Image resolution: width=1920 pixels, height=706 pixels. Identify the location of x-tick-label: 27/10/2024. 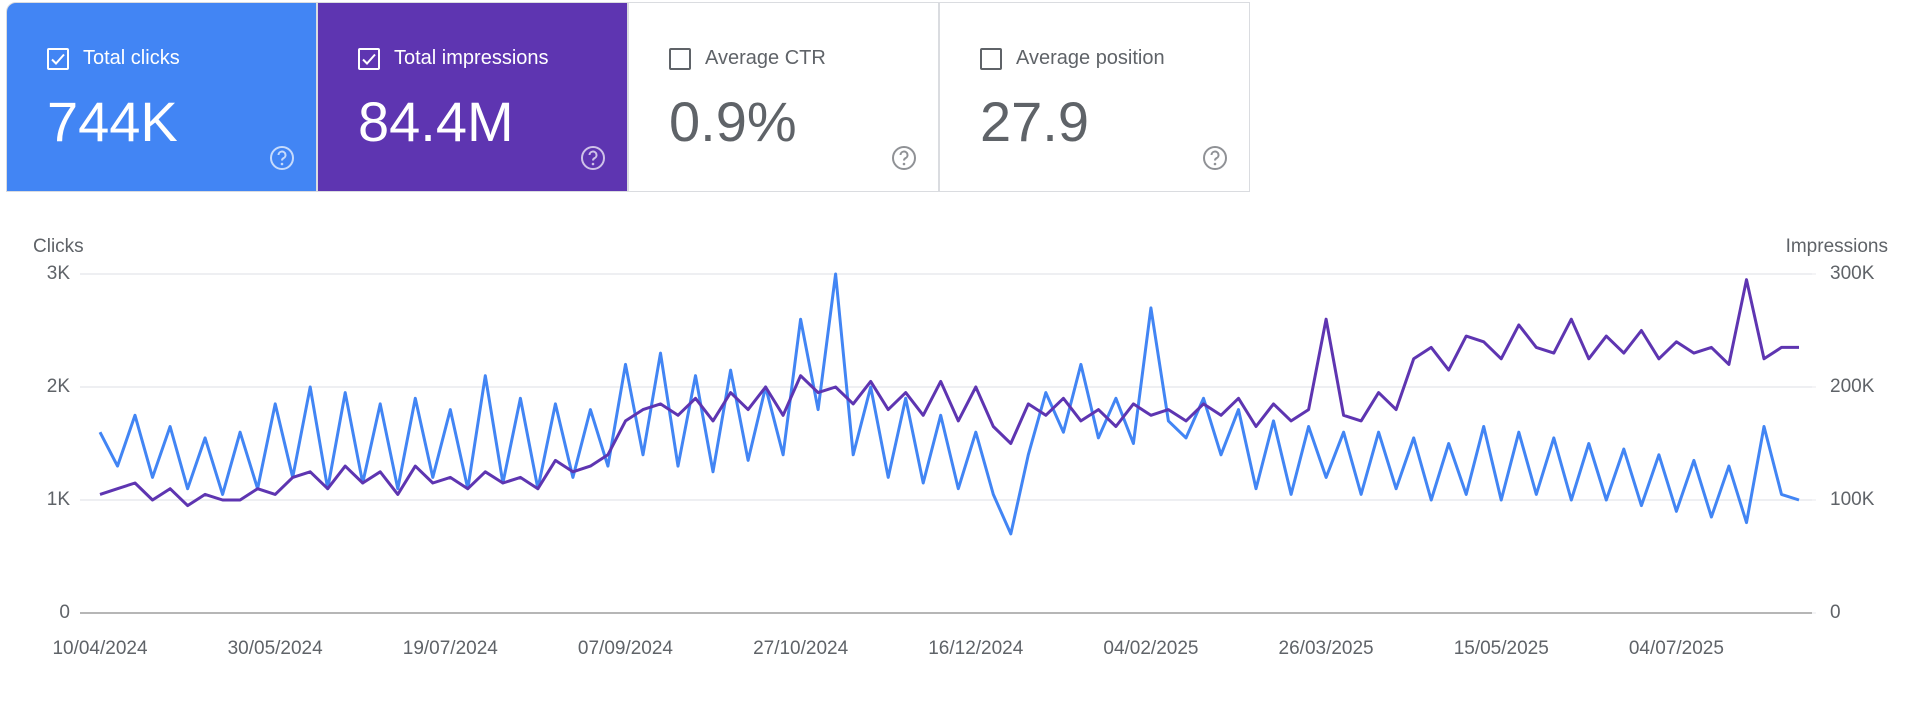
(801, 648).